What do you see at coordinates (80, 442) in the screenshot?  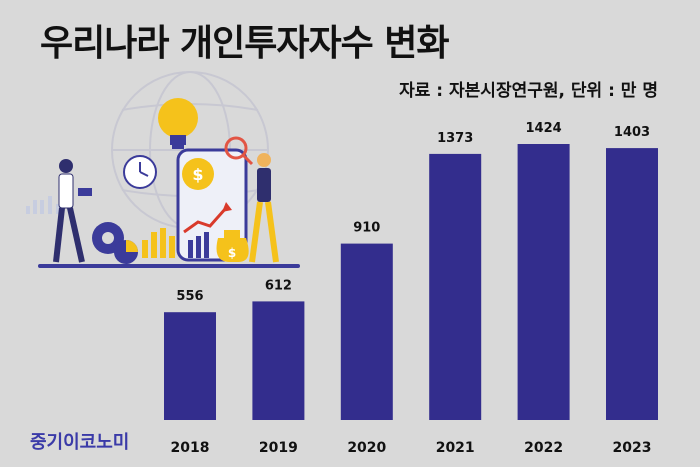 I see `brand-logo: 중기이코노미` at bounding box center [80, 442].